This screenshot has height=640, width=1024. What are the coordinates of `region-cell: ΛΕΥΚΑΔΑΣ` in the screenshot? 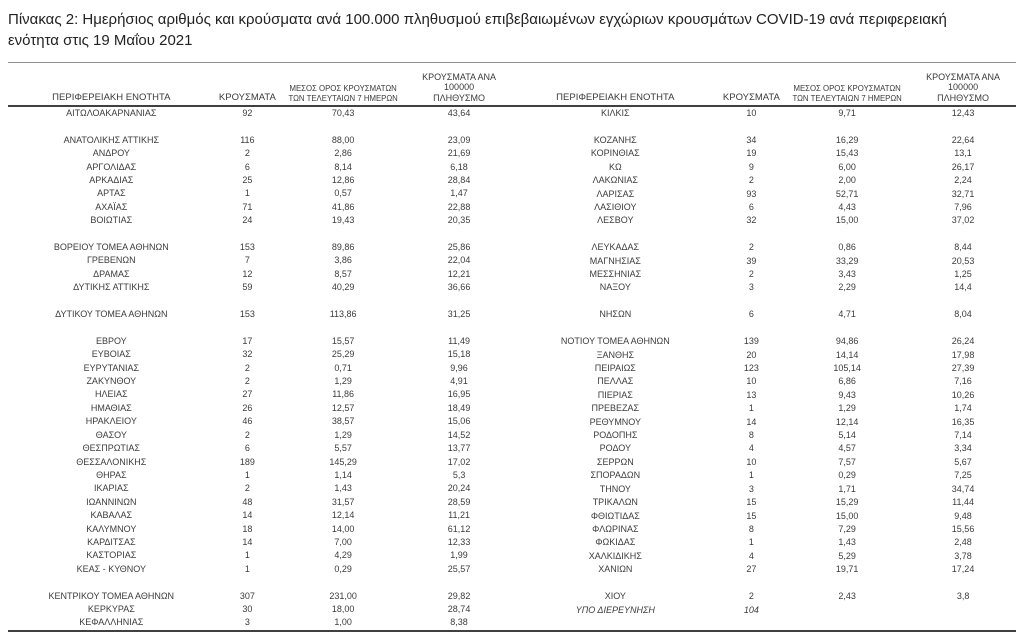 It's located at (615, 247).